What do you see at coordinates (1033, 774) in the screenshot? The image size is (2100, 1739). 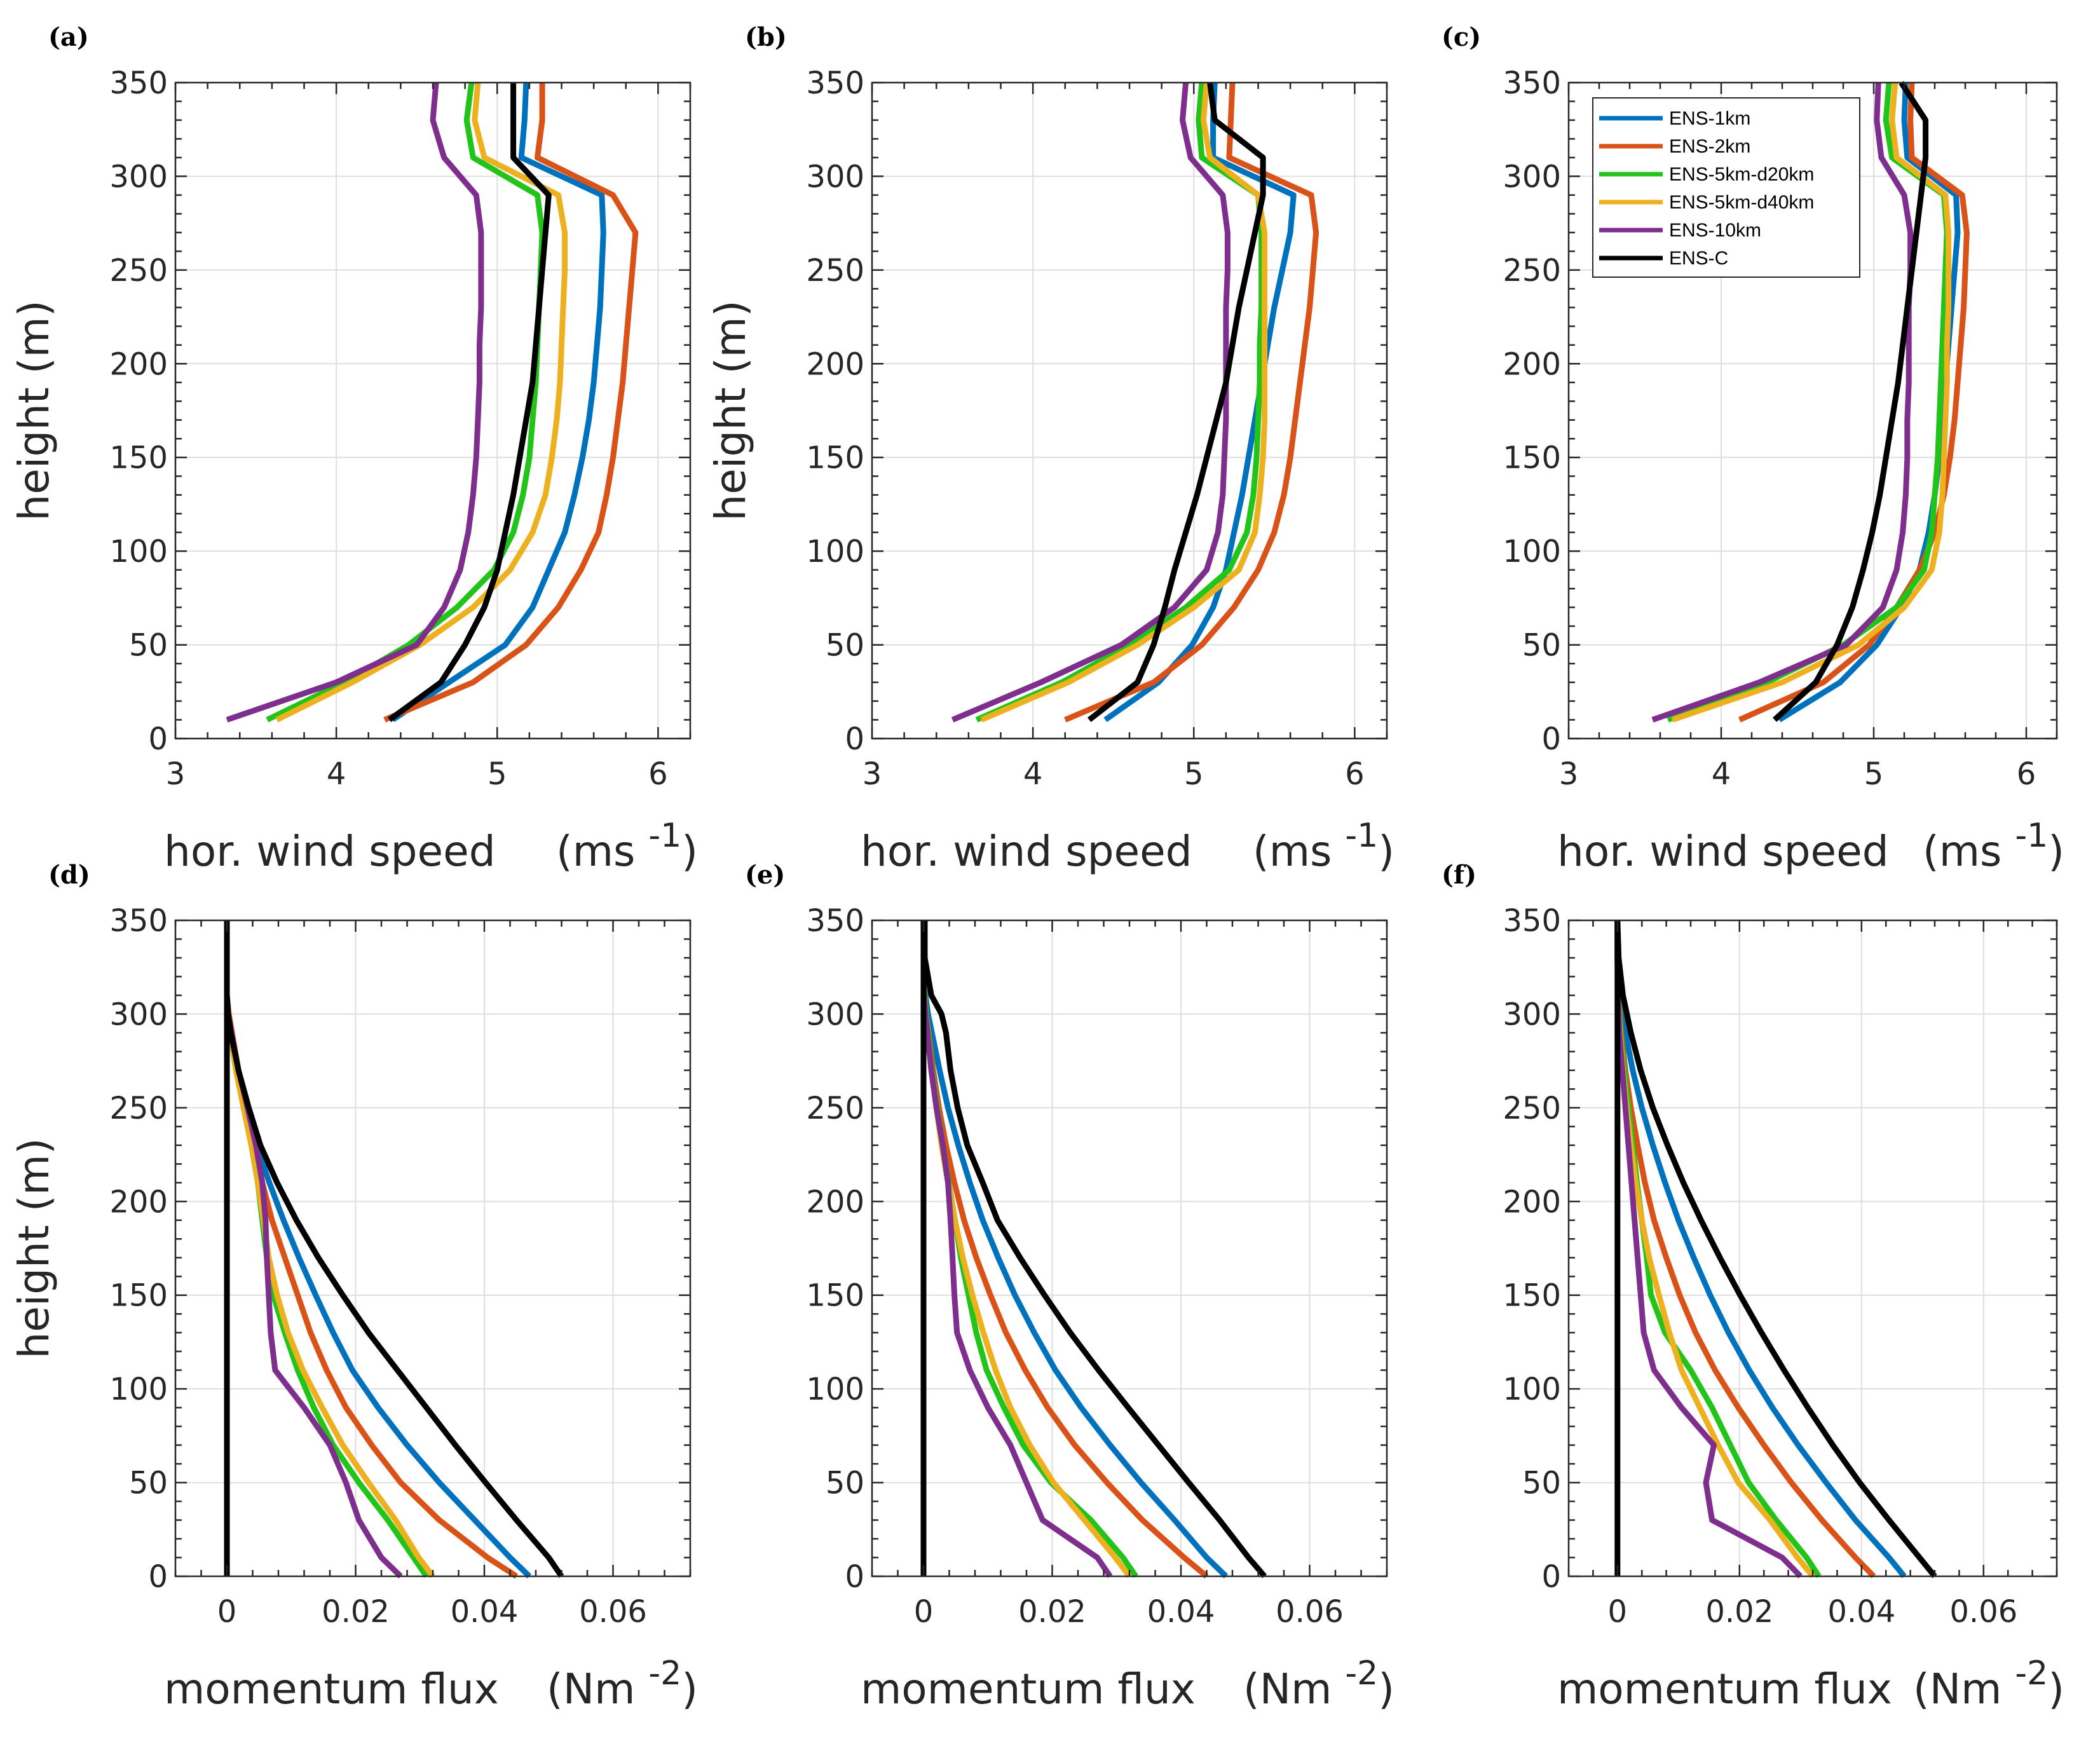 I see `x-tick-label: 4` at bounding box center [1033, 774].